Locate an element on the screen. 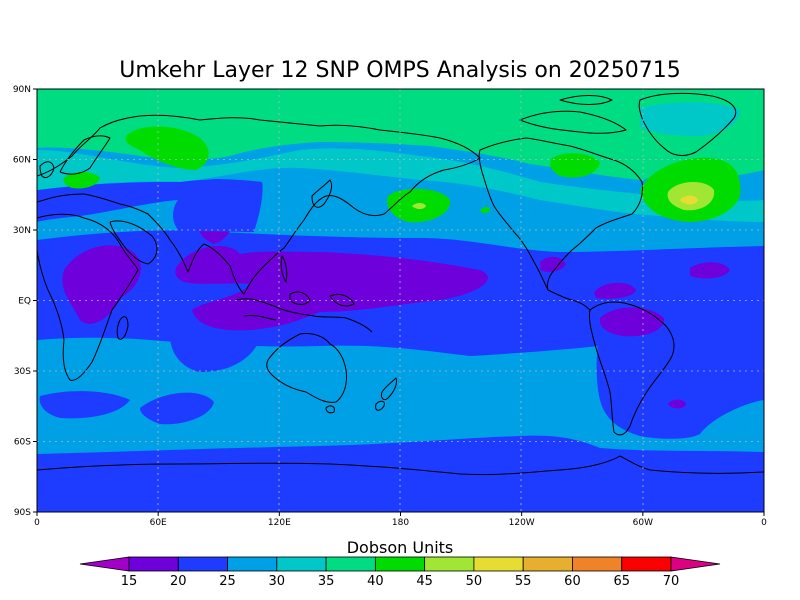 The height and width of the screenshot is (600, 800). coastline-arctic-islands is located at coordinates (573, 114).